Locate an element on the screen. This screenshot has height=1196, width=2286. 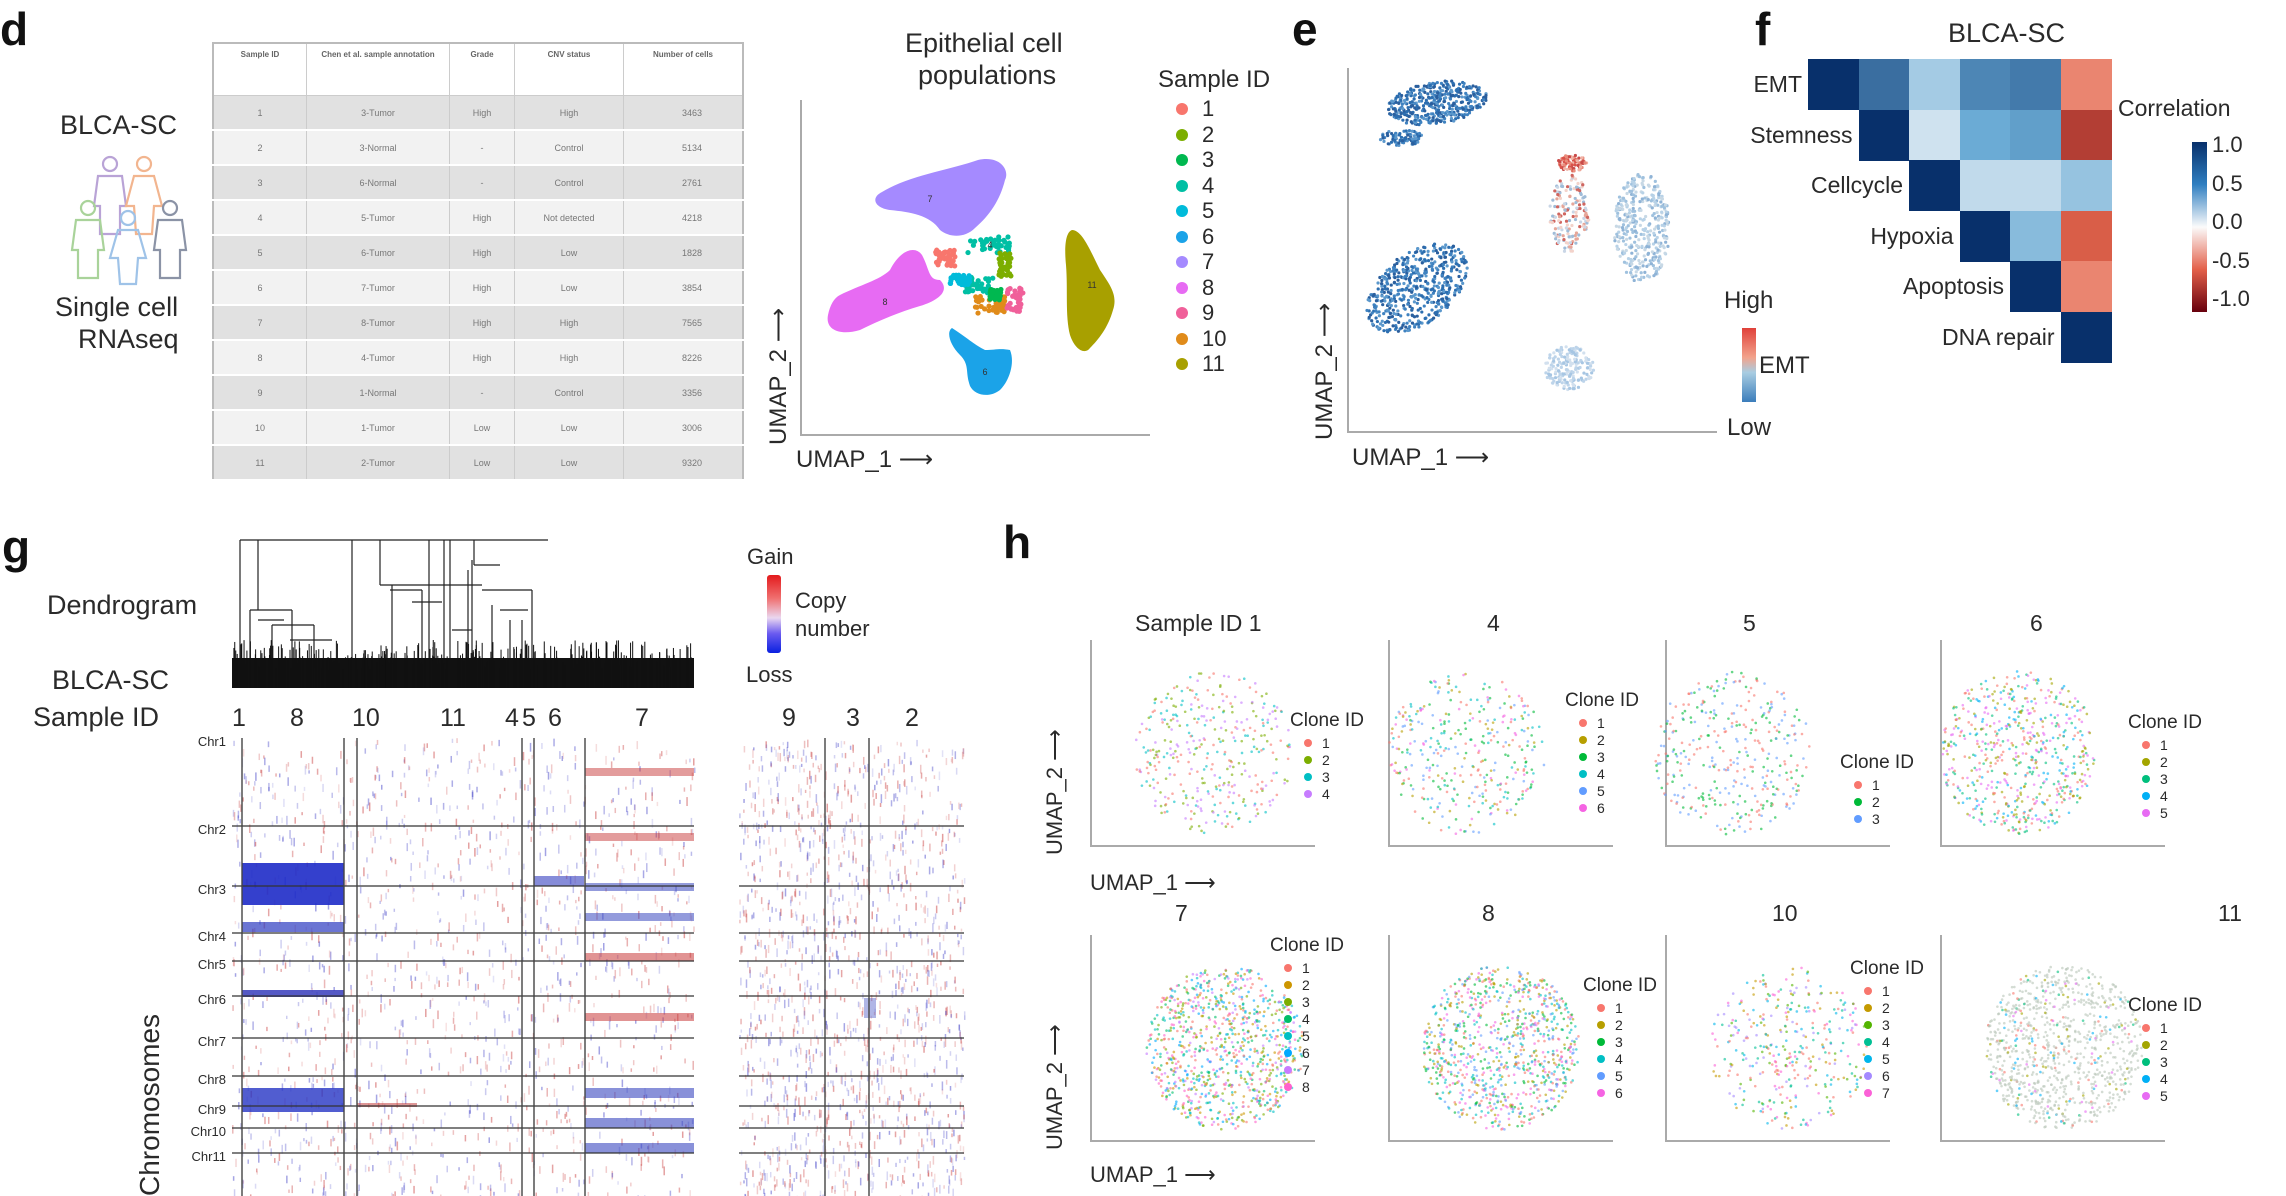
legend-label: 6 is located at coordinates (1601, 807).